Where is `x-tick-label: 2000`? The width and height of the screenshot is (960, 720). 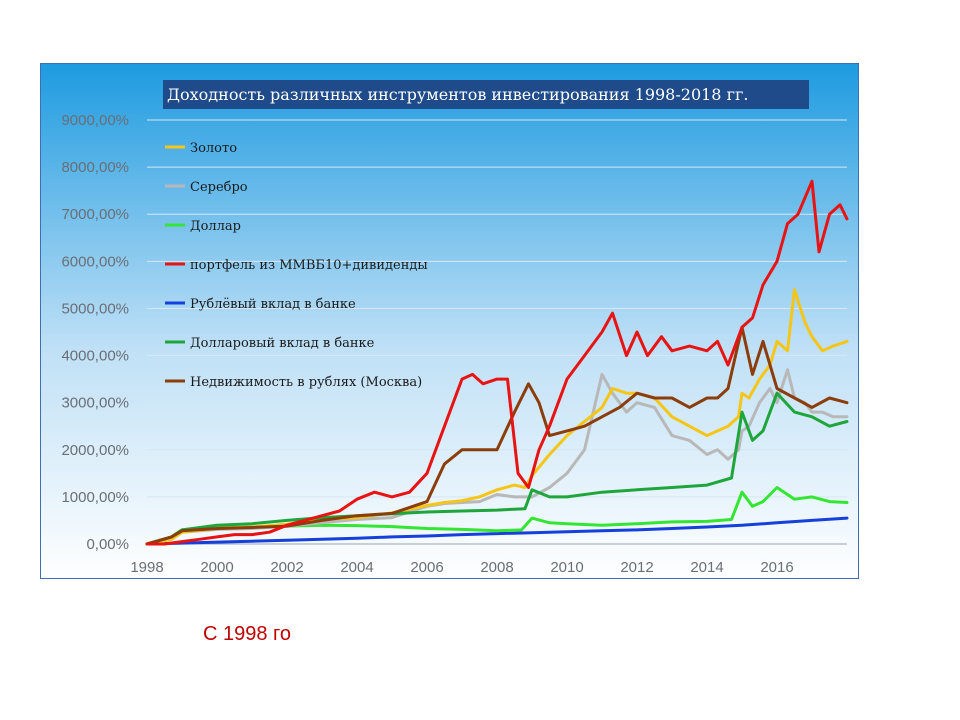 x-tick-label: 2000 is located at coordinates (216, 567).